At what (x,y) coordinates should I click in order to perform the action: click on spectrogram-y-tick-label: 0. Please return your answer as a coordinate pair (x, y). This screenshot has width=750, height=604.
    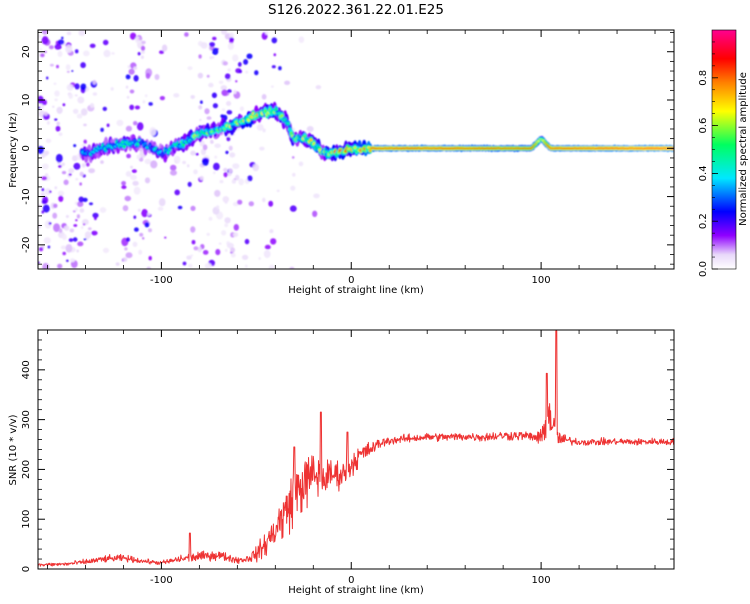
    Looking at the image, I should click on (26, 148).